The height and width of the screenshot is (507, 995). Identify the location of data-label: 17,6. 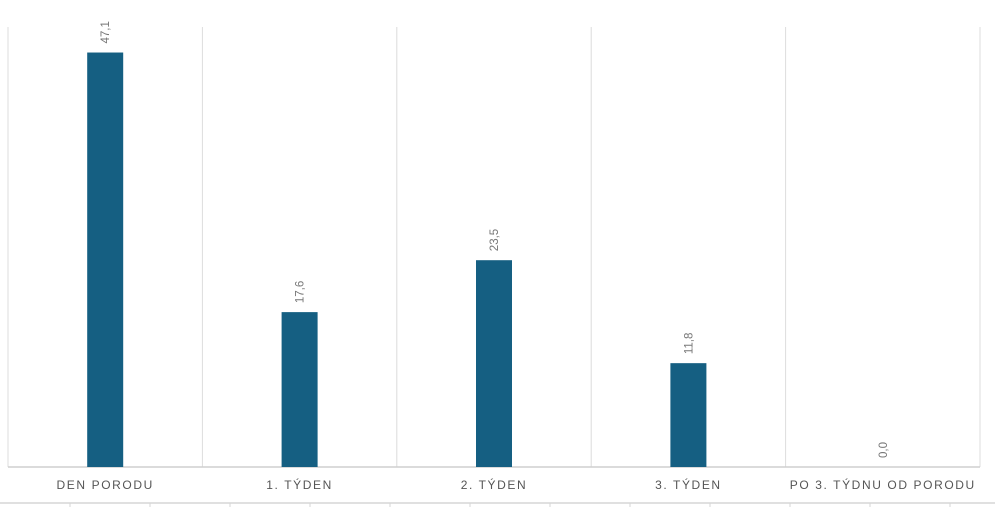
(301, 292).